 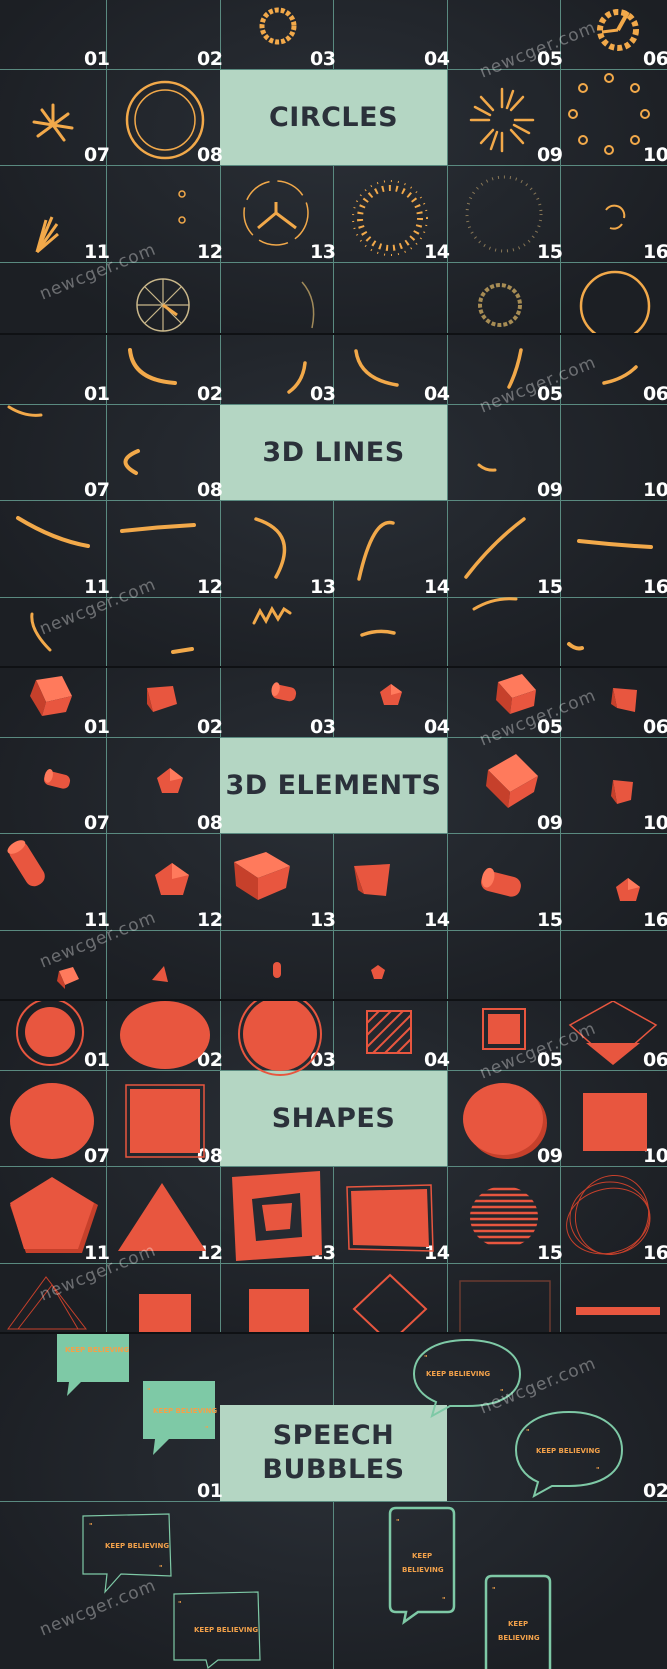 What do you see at coordinates (323, 394) in the screenshot?
I see `cell-number: 03` at bounding box center [323, 394].